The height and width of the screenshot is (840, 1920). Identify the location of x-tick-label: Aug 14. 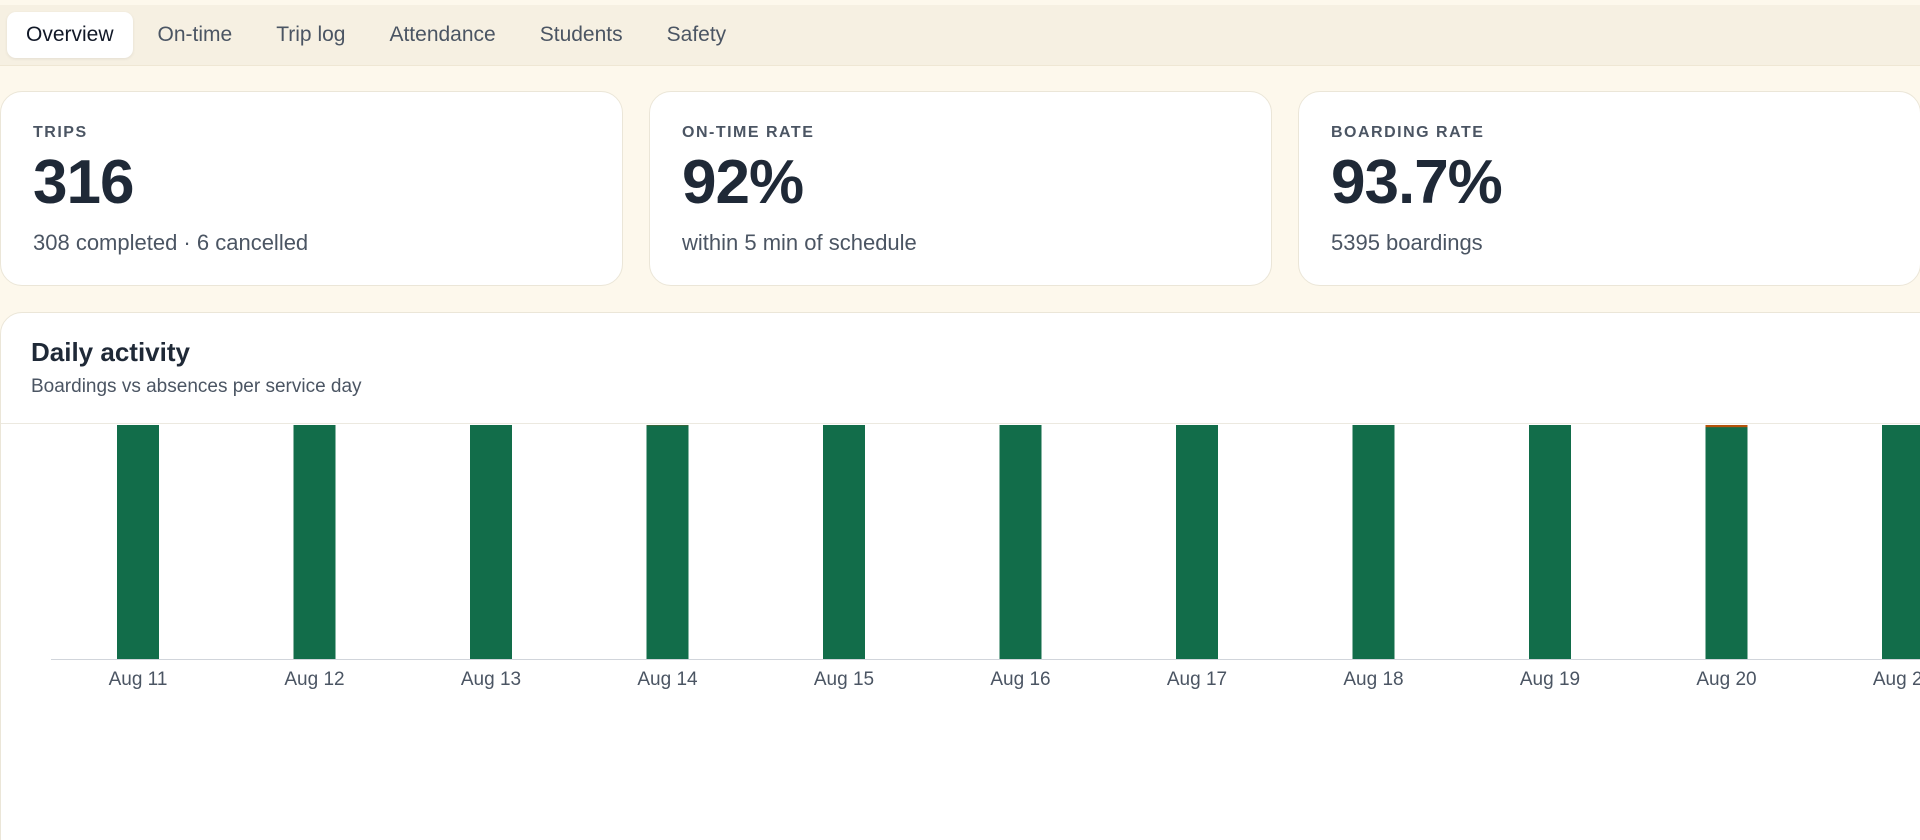
(667, 679).